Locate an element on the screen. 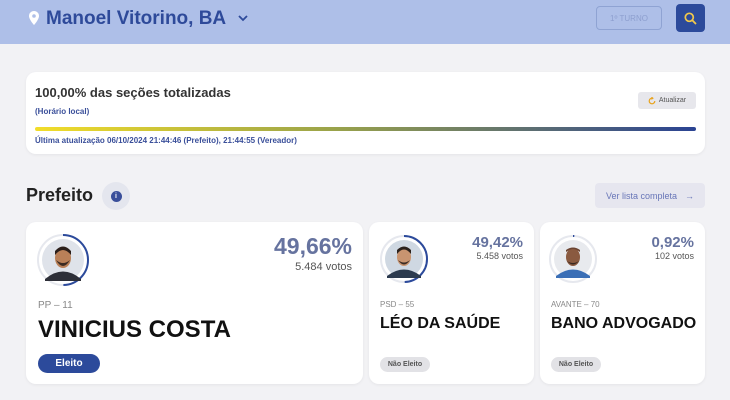 Image resolution: width=730 pixels, height=400 pixels. candidate-votes: 5.458 votos is located at coordinates (499, 256).